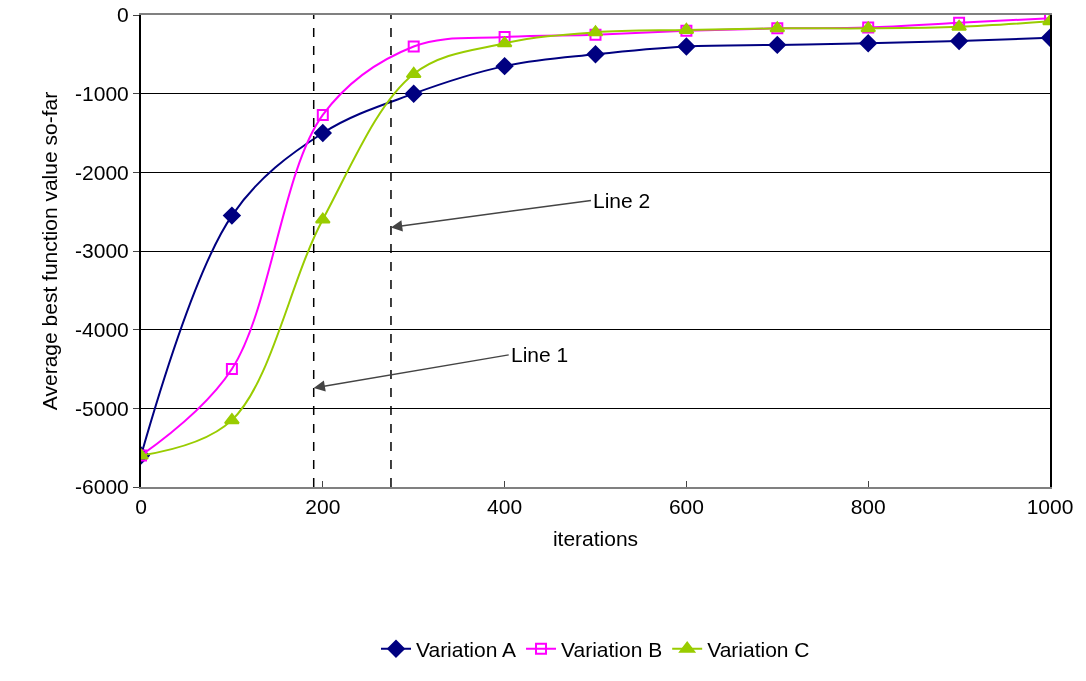 The width and height of the screenshot is (1086, 681). I want to click on y-axis-title: Average best function value so-far, so click(49, 251).